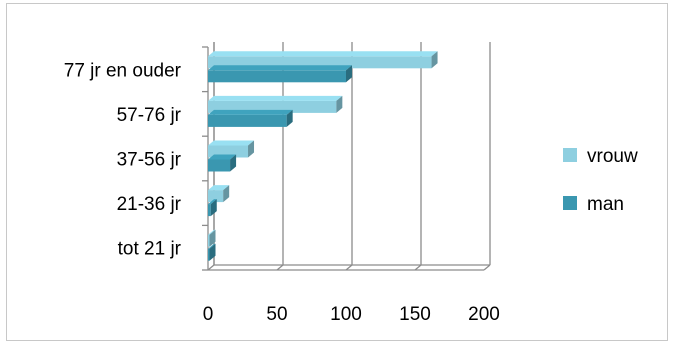 The height and width of the screenshot is (350, 674). I want to click on category-label: 37-56 jr, so click(149, 160).